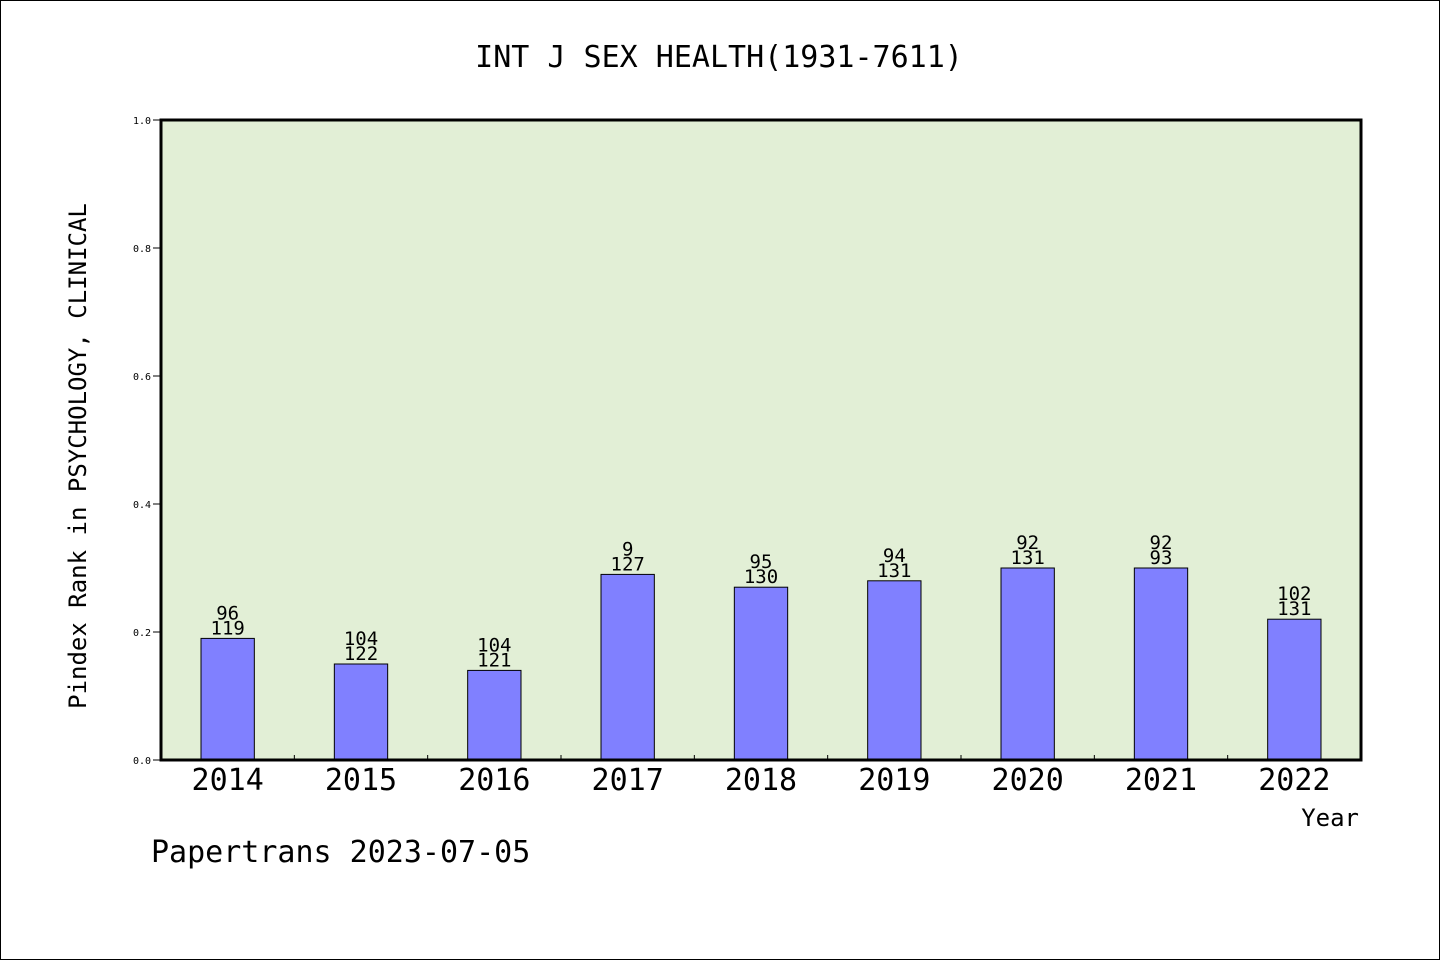 Image resolution: width=1440 pixels, height=963 pixels. Describe the element at coordinates (341, 852) in the screenshot. I see `footer-note: Papertrans 2023-07-05` at that location.